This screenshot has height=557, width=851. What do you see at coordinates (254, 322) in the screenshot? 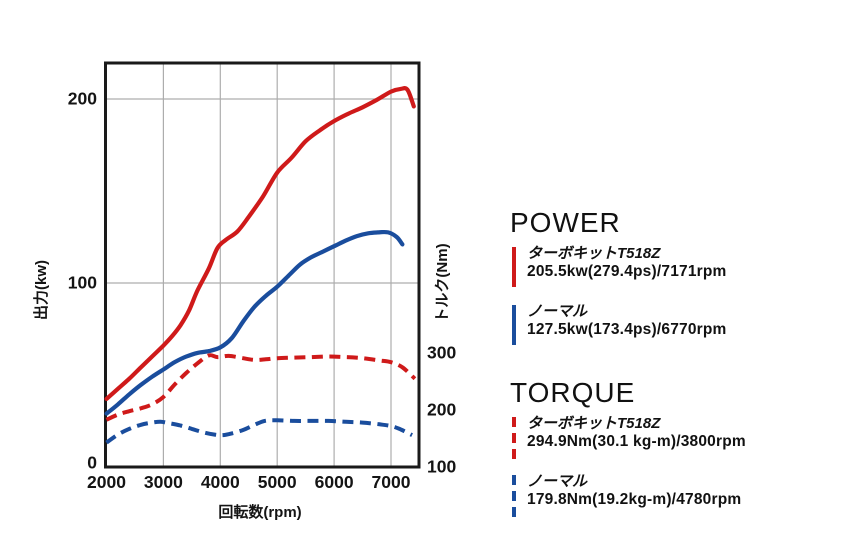
I see `curve-power_normal` at bounding box center [254, 322].